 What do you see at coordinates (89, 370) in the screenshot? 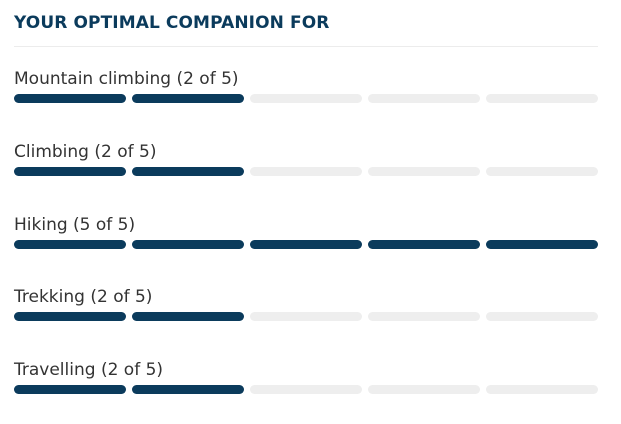
I see `activity-label: Travelling (2 of 5)` at bounding box center [89, 370].